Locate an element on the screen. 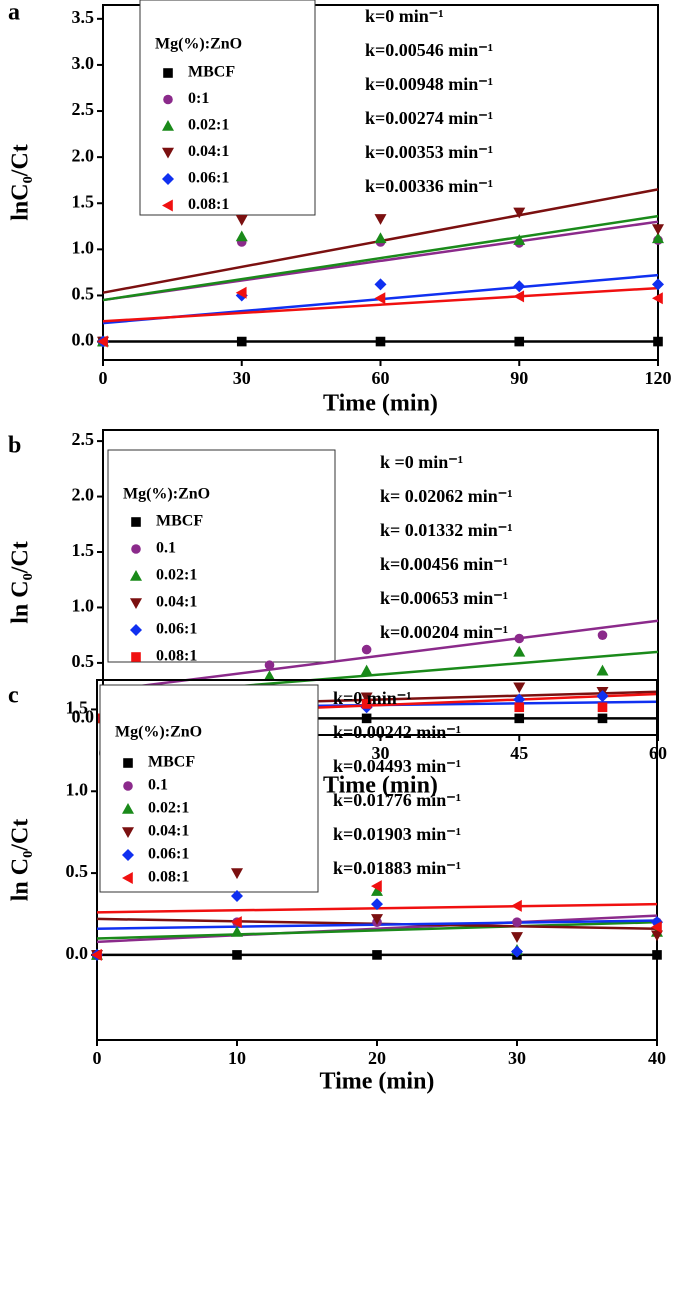 The height and width of the screenshot is (1297, 685). legend-label: 0:1 is located at coordinates (198, 98).